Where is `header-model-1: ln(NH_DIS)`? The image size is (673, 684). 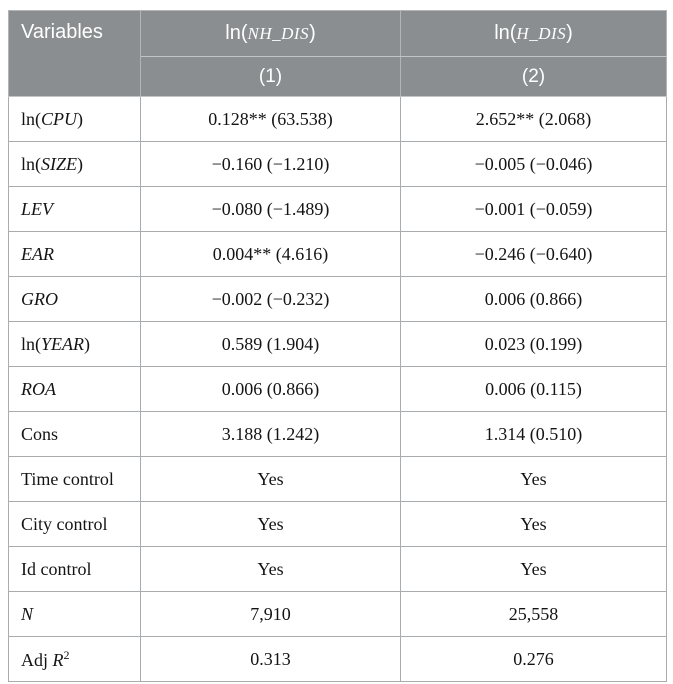 header-model-1: ln(NH_DIS) is located at coordinates (270, 33).